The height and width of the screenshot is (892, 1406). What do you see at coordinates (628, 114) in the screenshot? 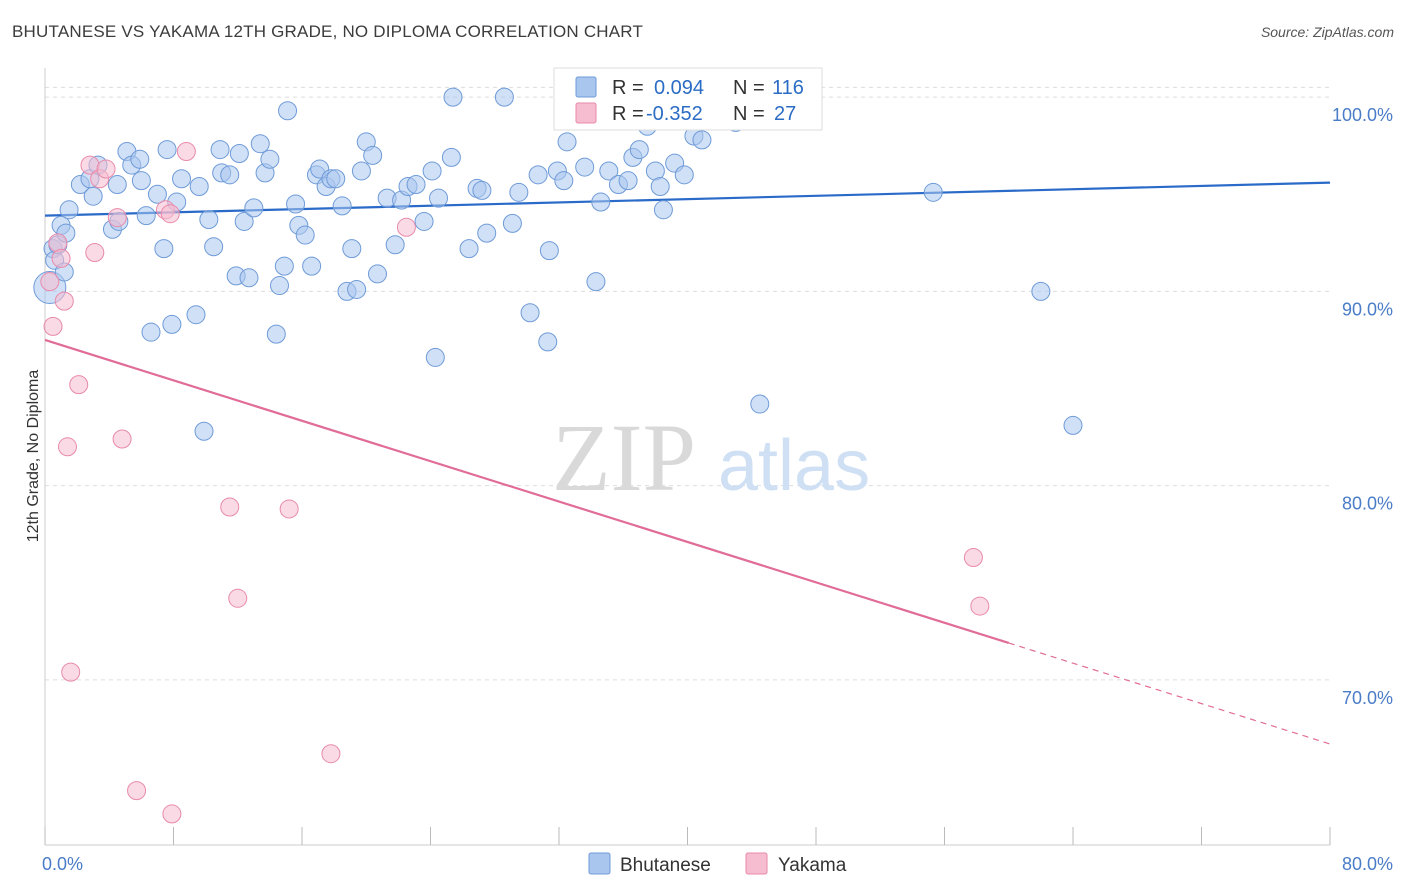
I see `legend-r-label-2: R =` at bounding box center [628, 114].